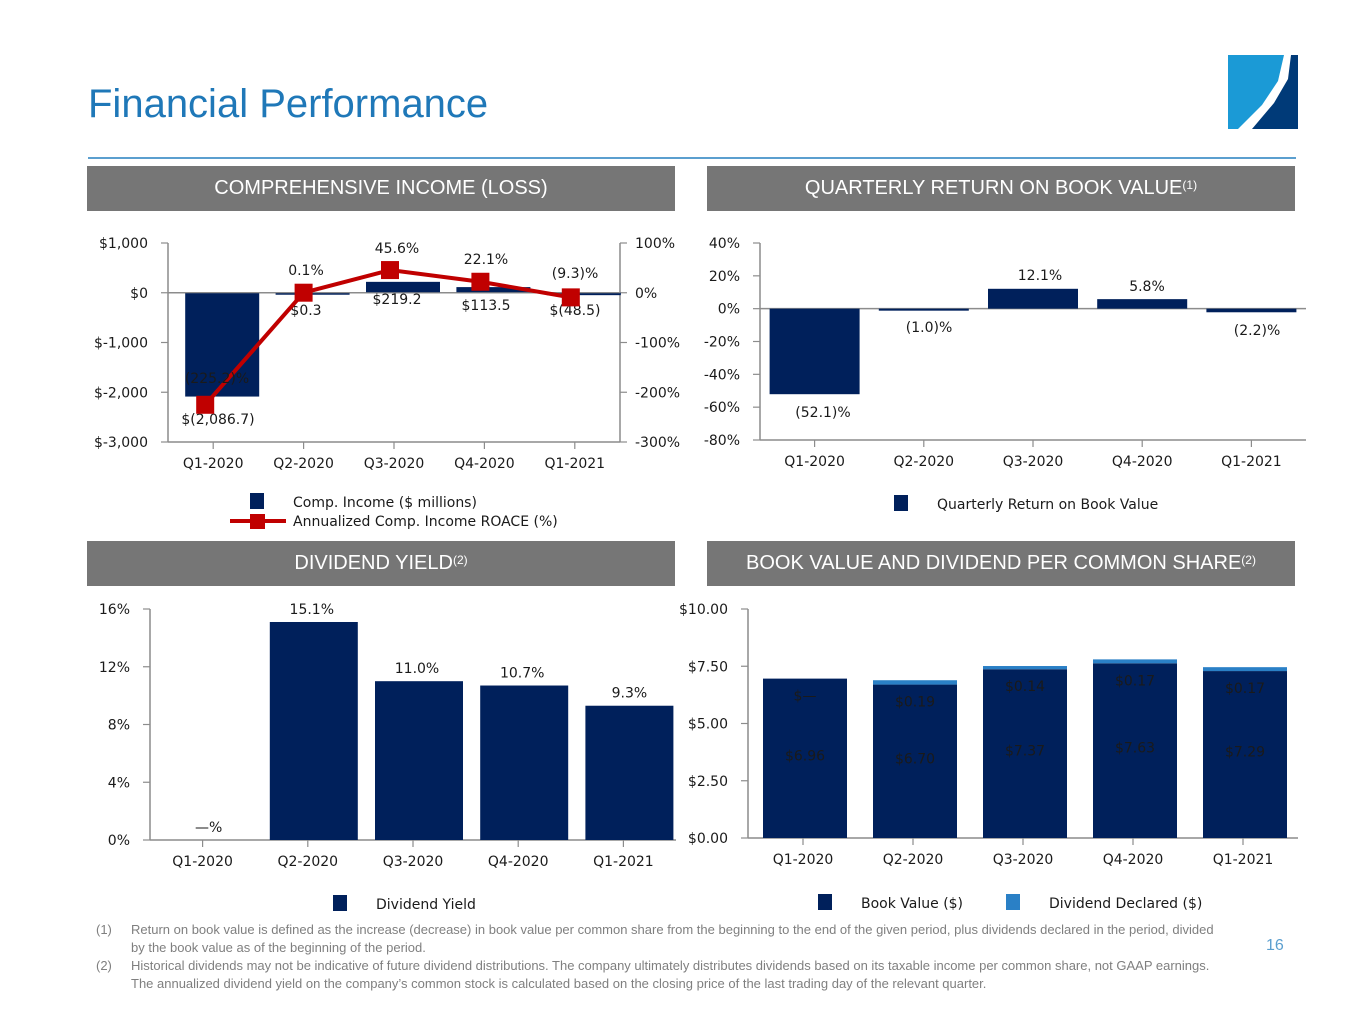  What do you see at coordinates (373, 563) in the screenshot?
I see `panel-title: DIVIDEND YIELD` at bounding box center [373, 563].